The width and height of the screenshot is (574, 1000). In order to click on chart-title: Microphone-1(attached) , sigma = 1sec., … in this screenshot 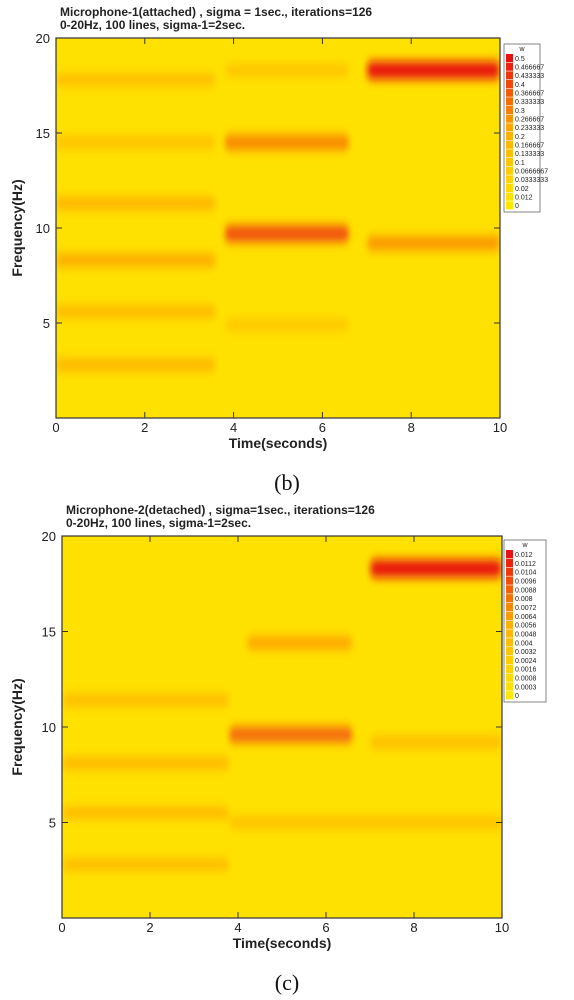, I will do `click(216, 12)`.